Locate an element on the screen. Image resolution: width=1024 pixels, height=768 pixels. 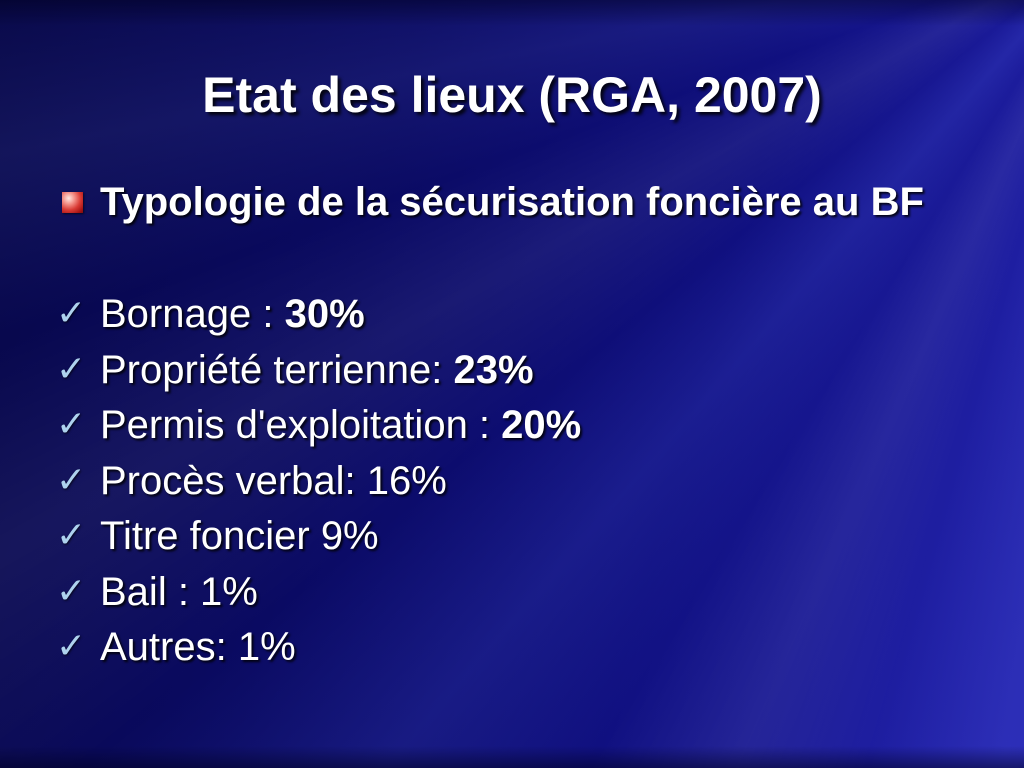
item-value: 16% is located at coordinates (406, 480).